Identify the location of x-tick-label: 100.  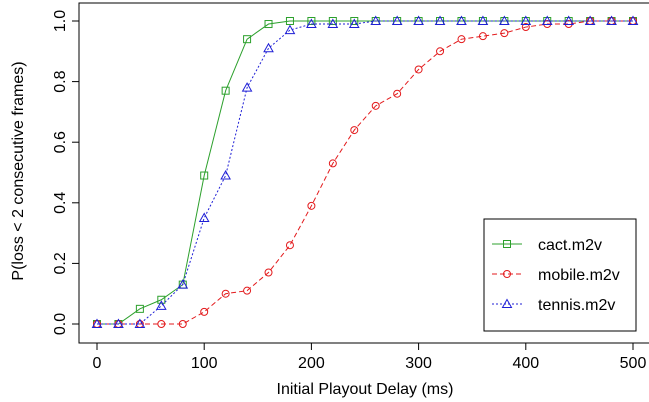
(204, 363).